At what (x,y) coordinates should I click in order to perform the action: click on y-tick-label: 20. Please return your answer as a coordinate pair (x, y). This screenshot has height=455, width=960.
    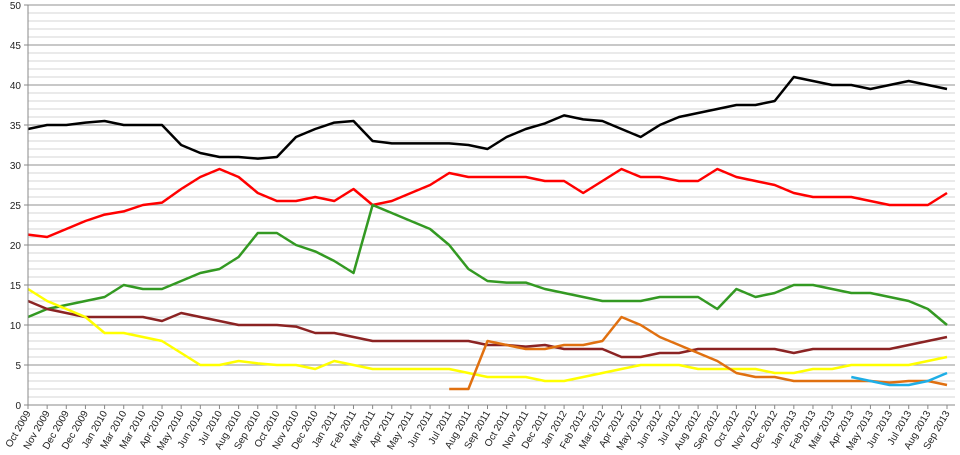
    Looking at the image, I should click on (16, 246).